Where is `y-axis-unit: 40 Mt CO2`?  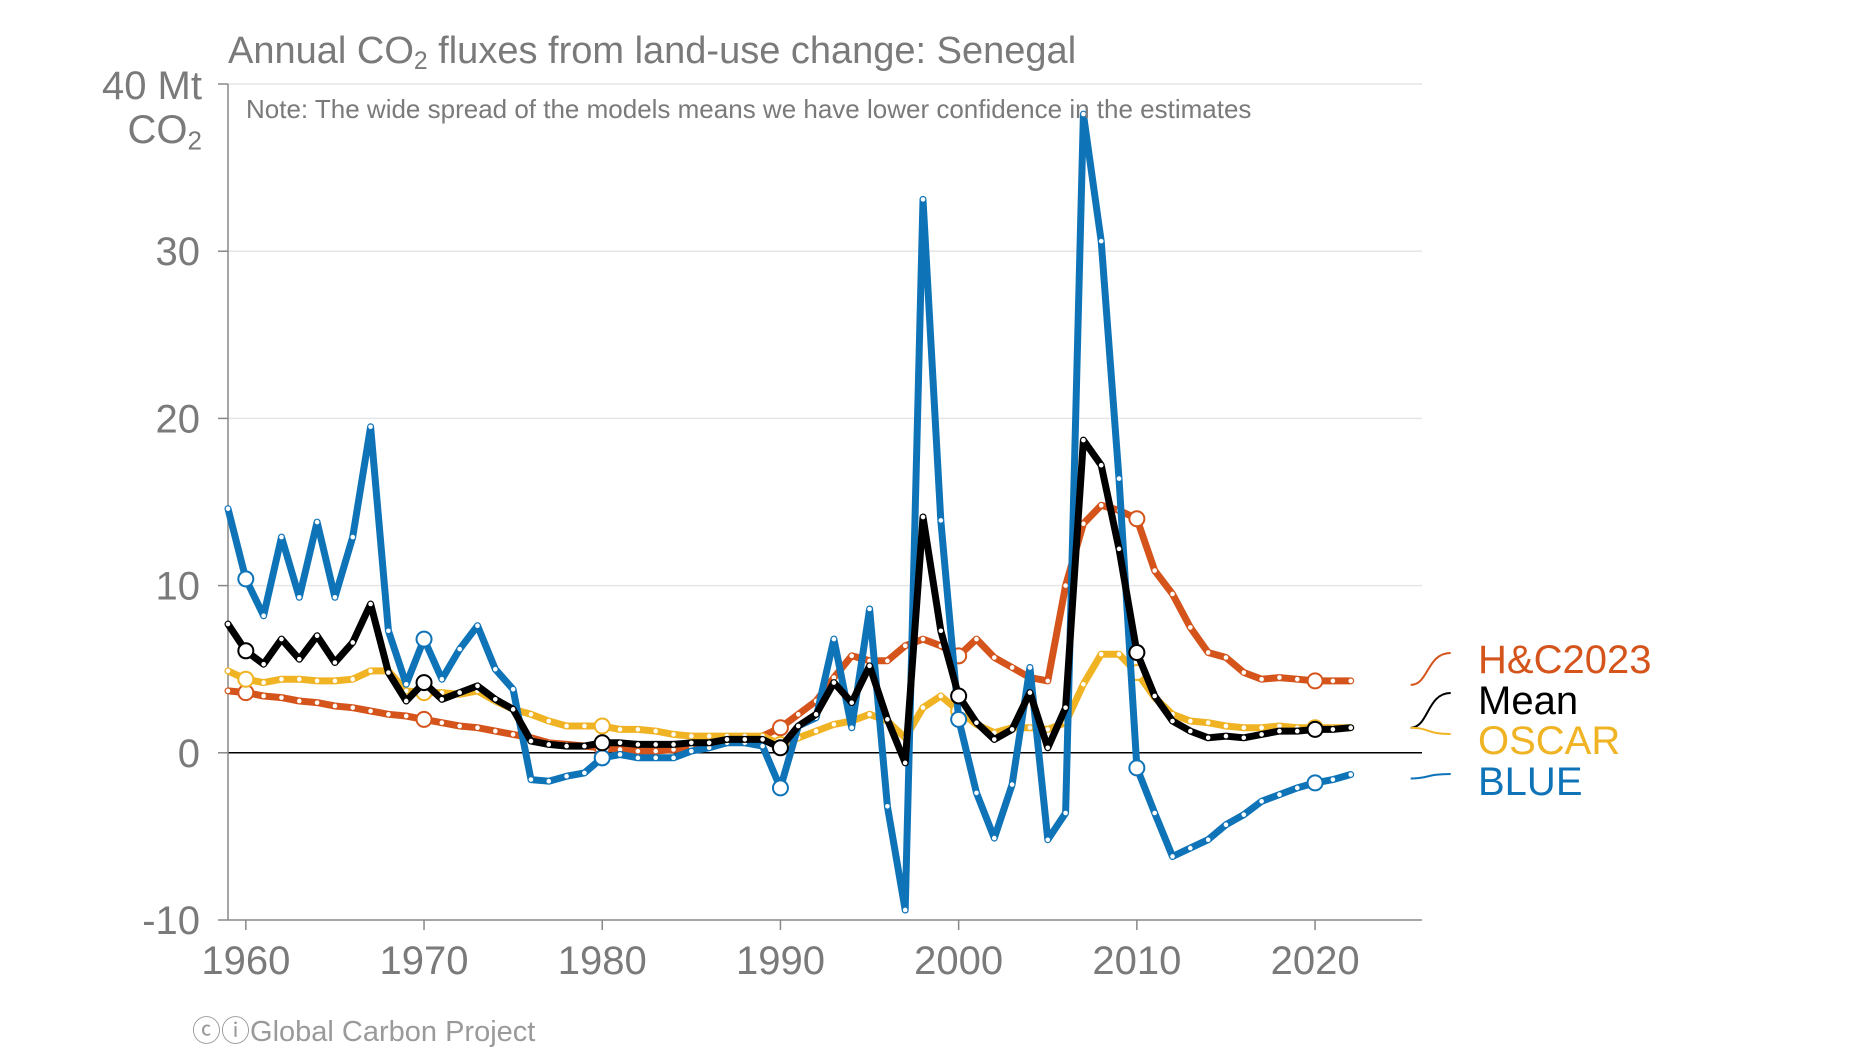
y-axis-unit: 40 Mt CO2 is located at coordinates (131, 113).